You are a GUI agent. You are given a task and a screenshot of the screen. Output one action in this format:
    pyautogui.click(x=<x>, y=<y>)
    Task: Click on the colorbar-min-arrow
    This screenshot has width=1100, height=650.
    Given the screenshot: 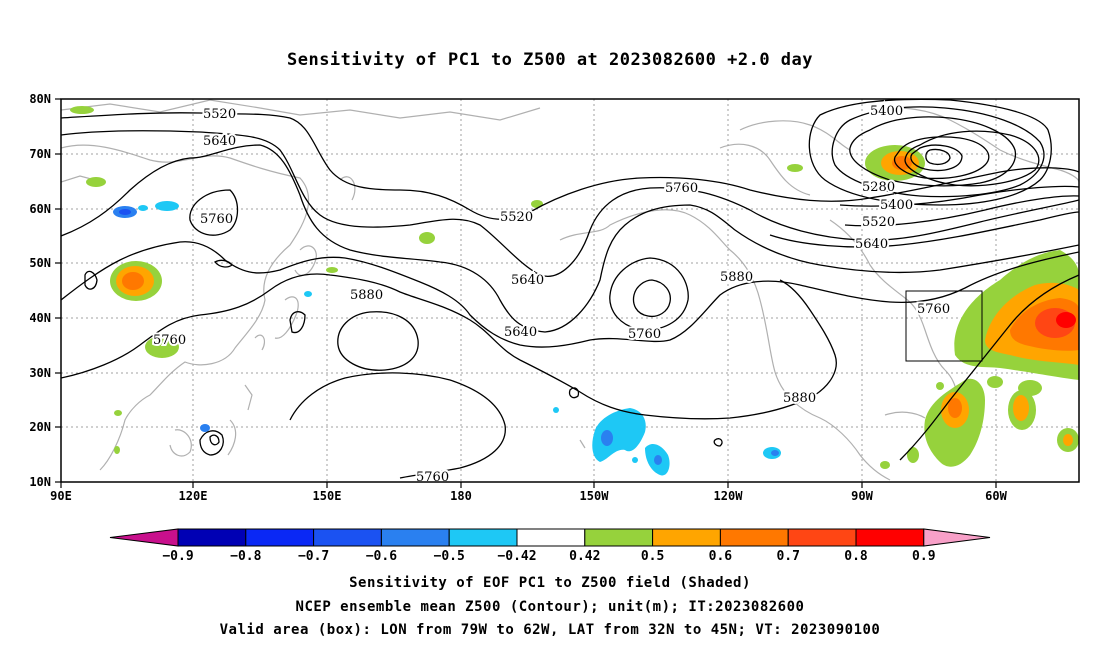 What is the action you would take?
    pyautogui.click(x=144, y=537)
    